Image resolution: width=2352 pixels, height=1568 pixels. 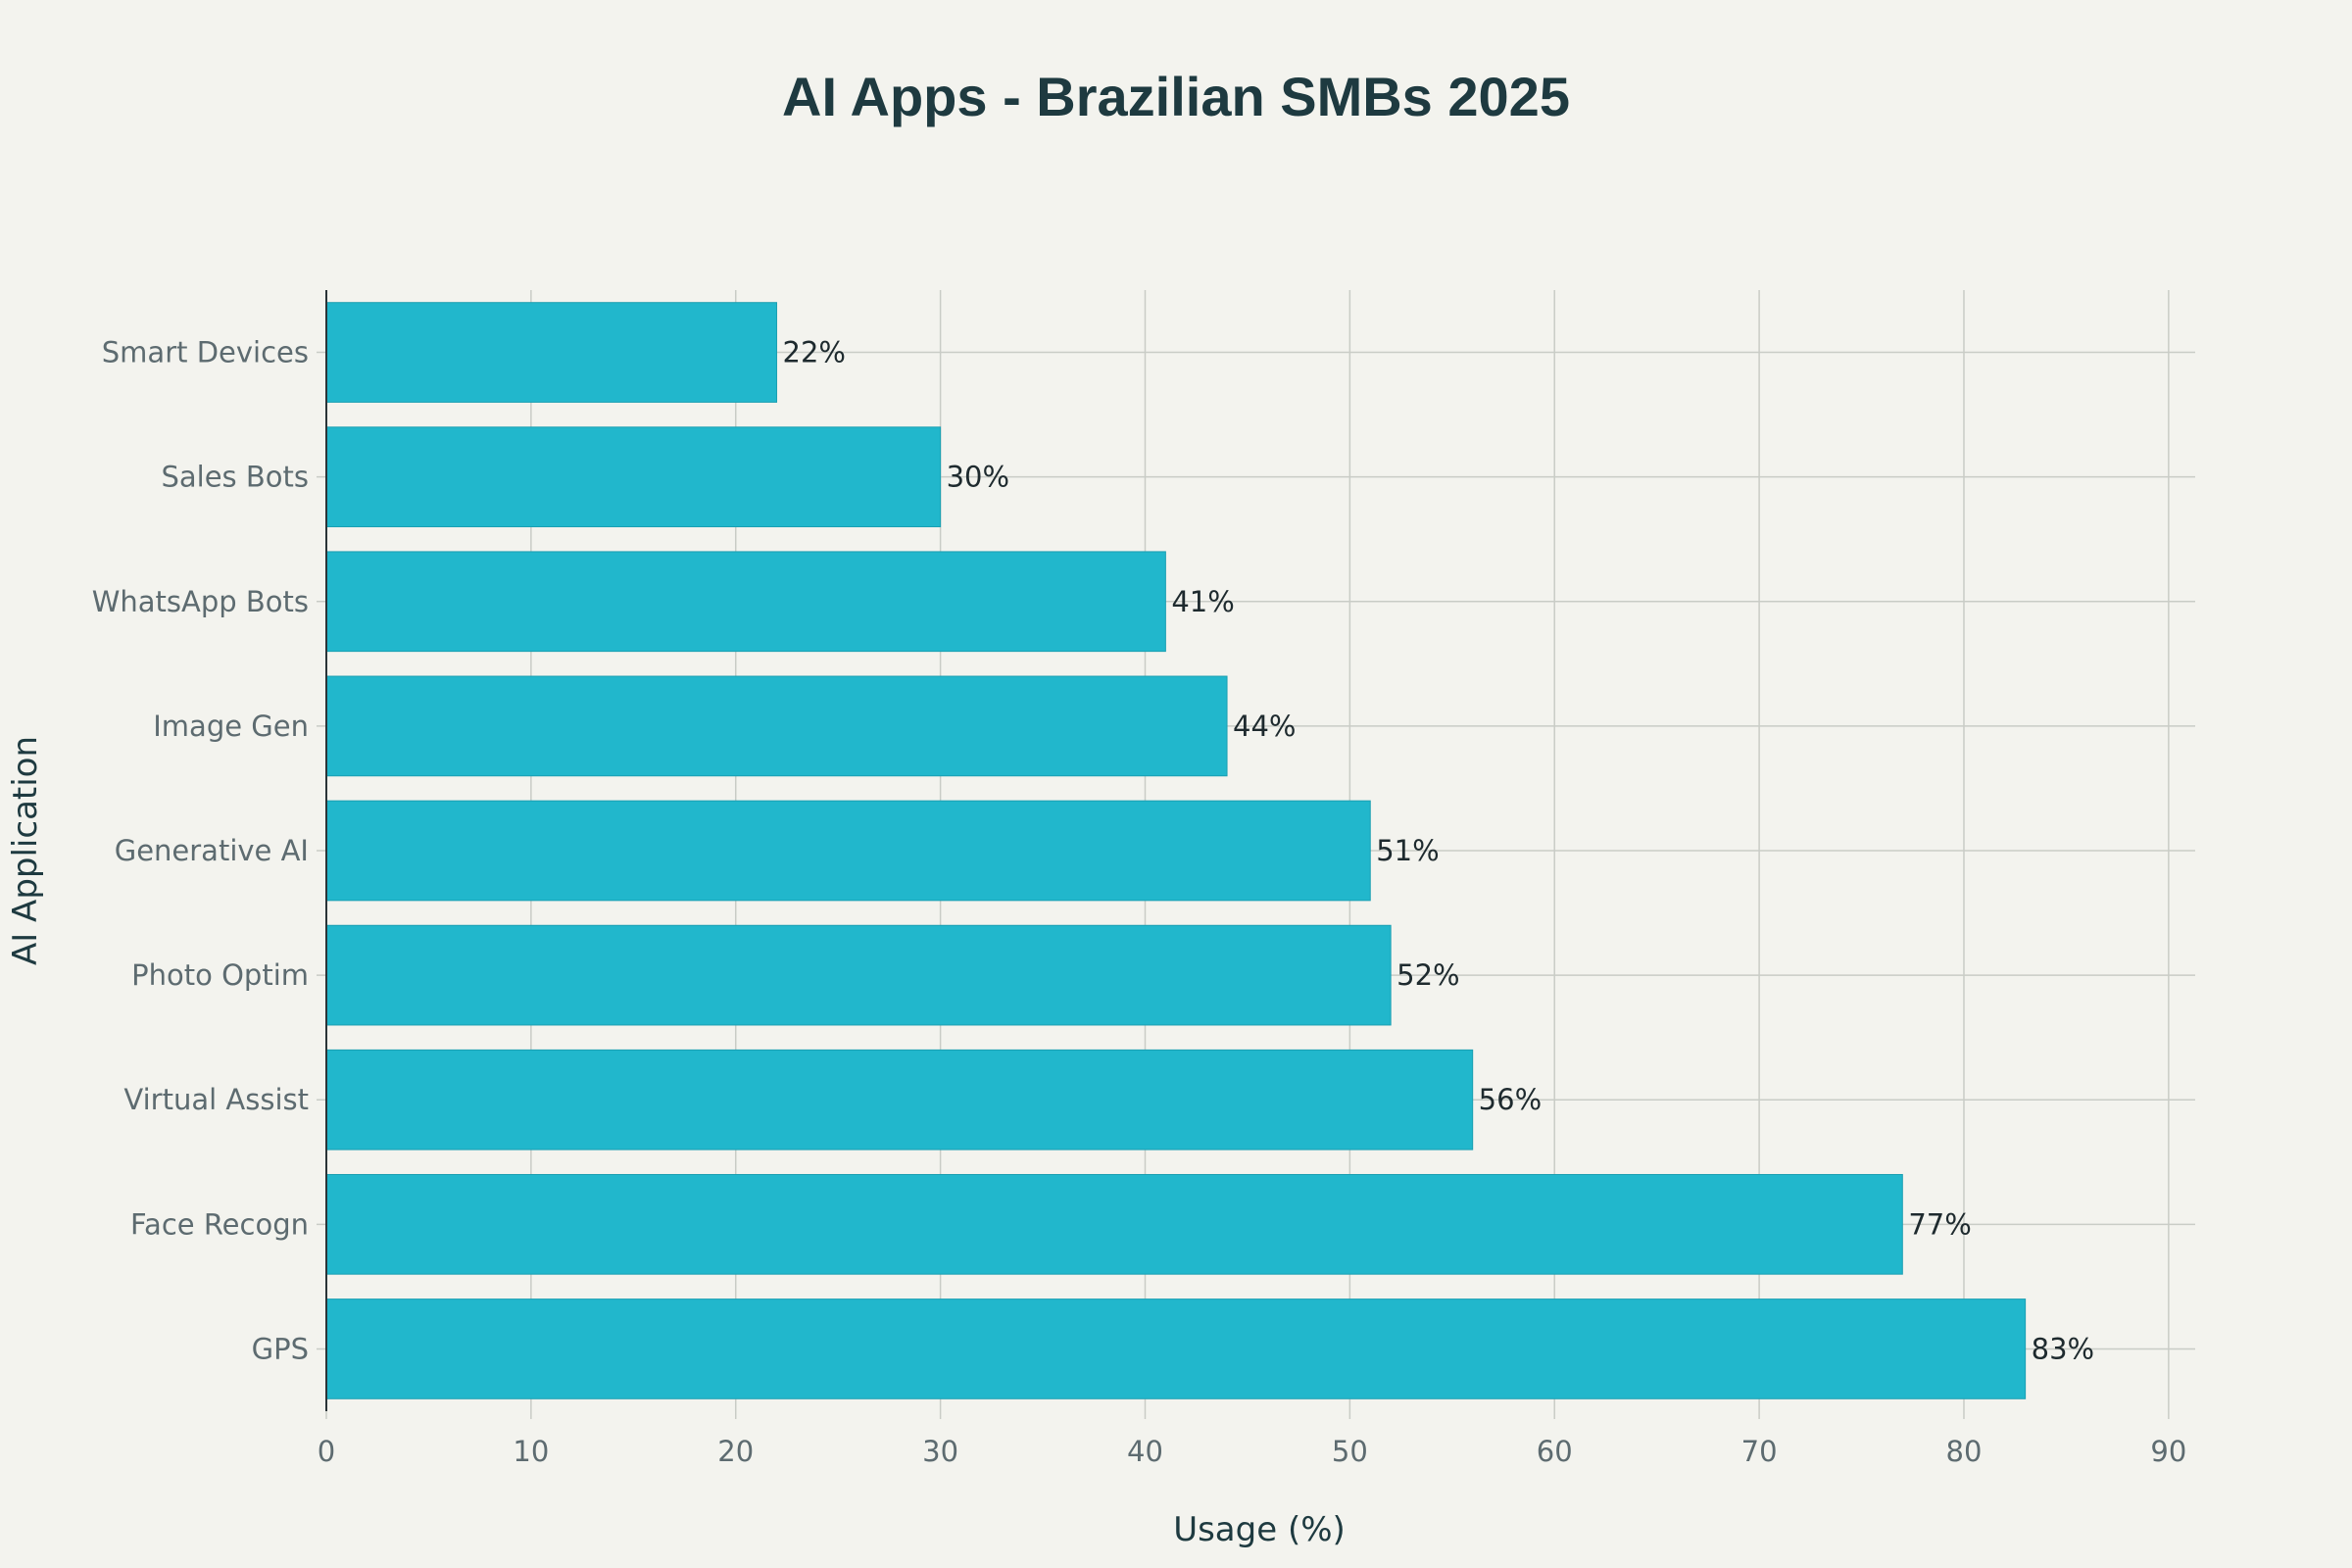 What do you see at coordinates (814, 352) in the screenshot?
I see `data-label: 22%` at bounding box center [814, 352].